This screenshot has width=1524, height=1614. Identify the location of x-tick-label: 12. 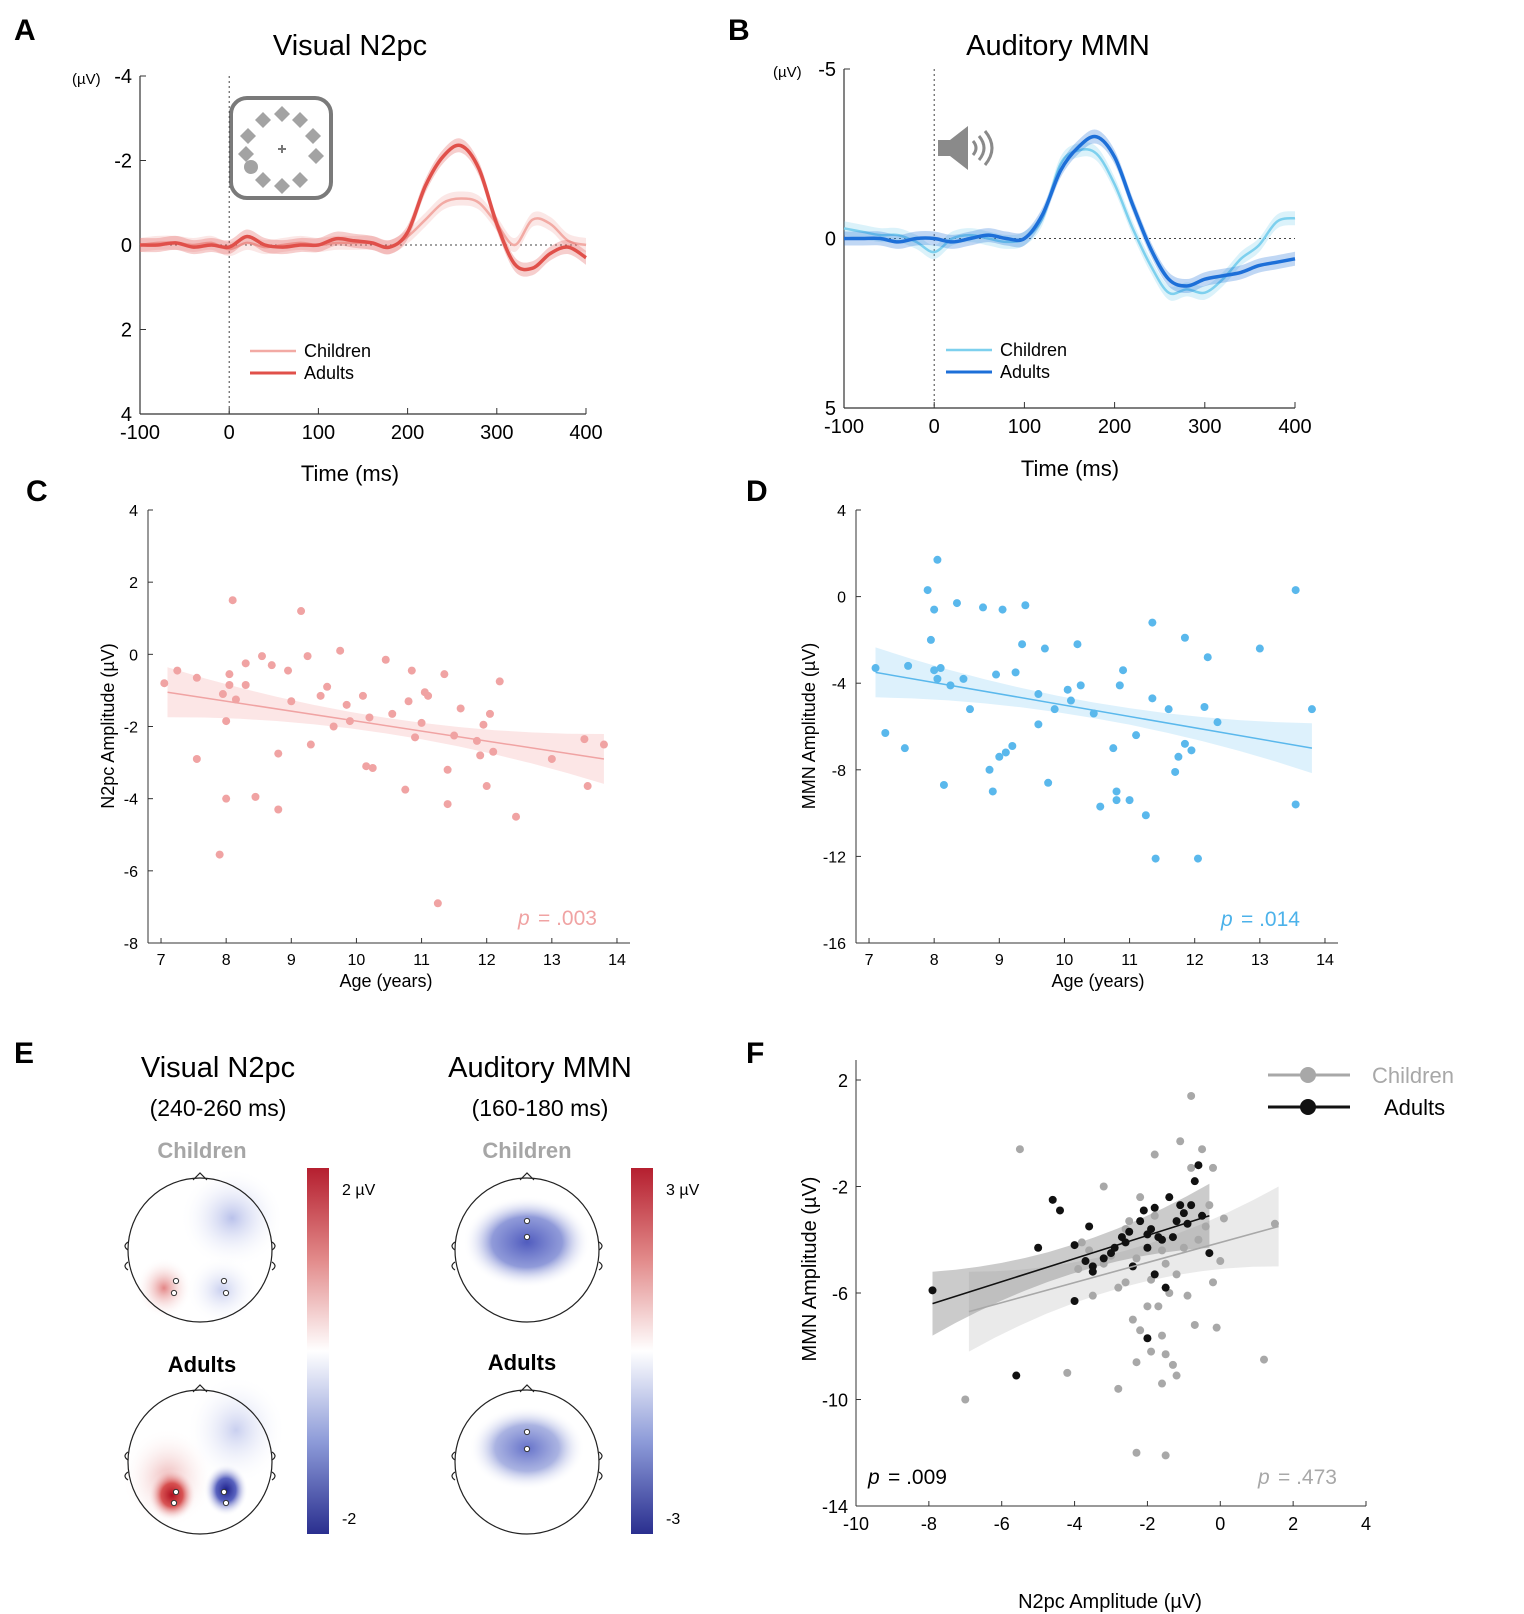
(487, 960).